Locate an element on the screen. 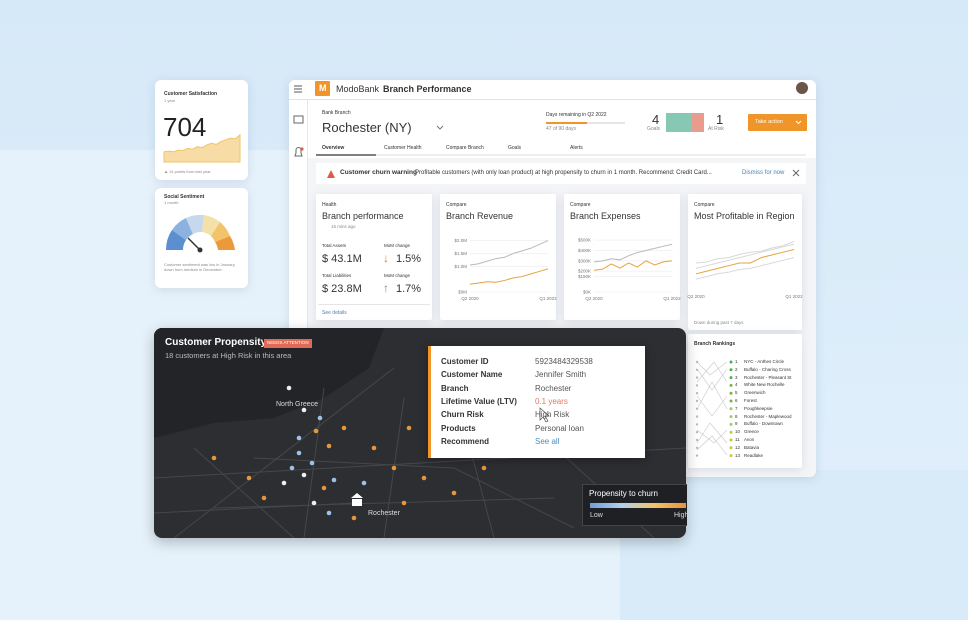 The height and width of the screenshot is (620, 968). tooltip-value: Jennifer Smith is located at coordinates (561, 375).